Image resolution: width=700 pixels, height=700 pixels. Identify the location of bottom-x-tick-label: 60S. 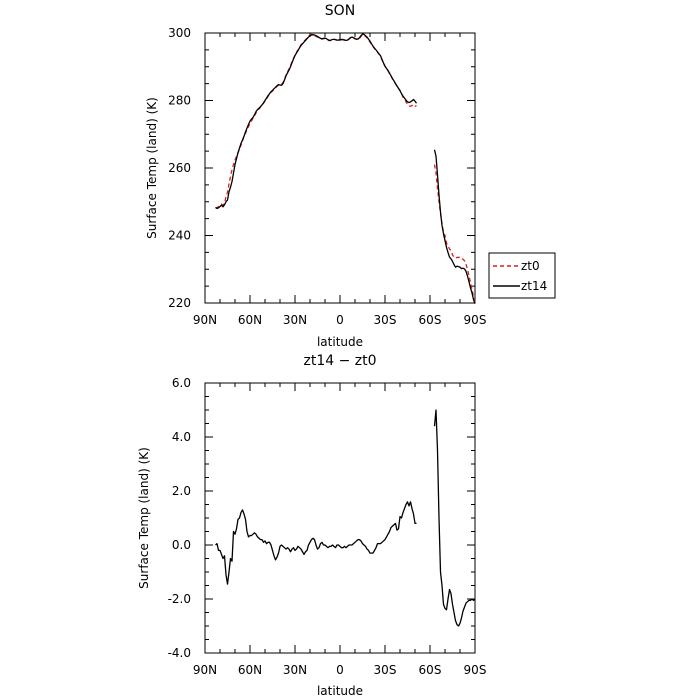
(430, 670).